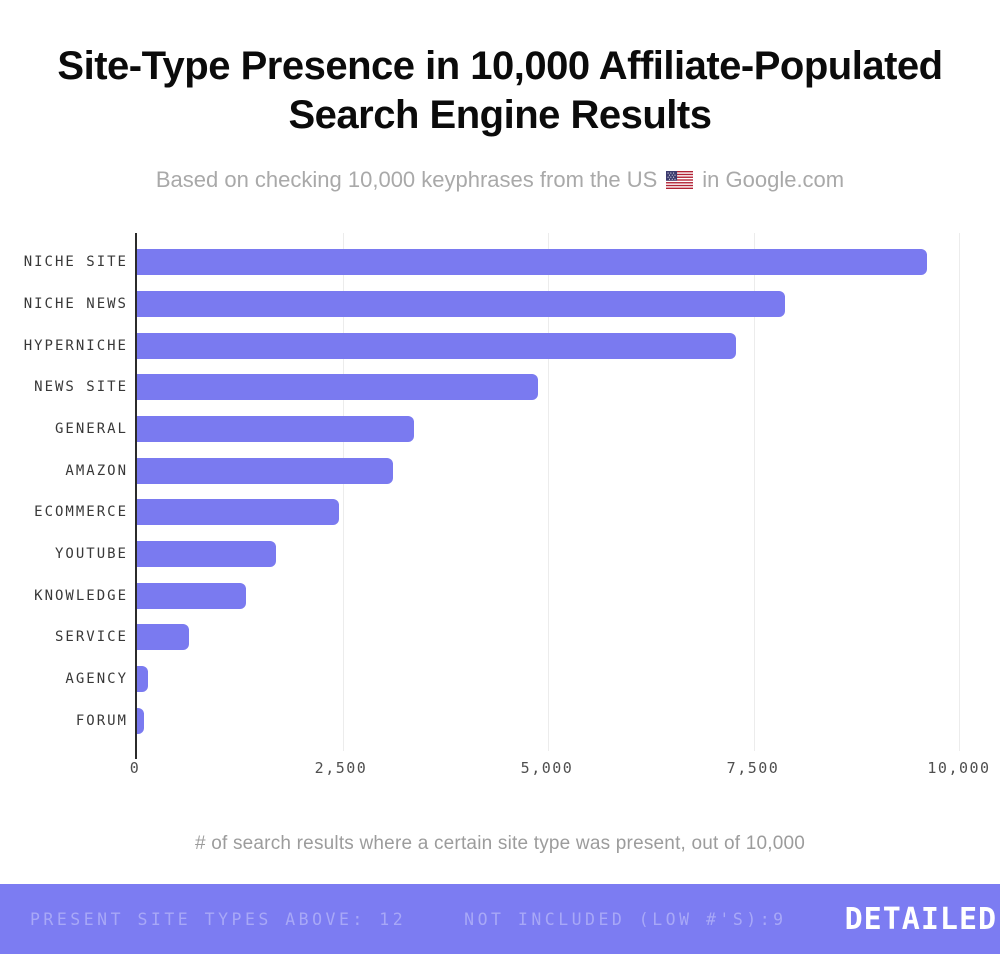 The width and height of the screenshot is (1000, 954). What do you see at coordinates (496, 513) in the screenshot?
I see `bar-row: ECOMMERCE` at bounding box center [496, 513].